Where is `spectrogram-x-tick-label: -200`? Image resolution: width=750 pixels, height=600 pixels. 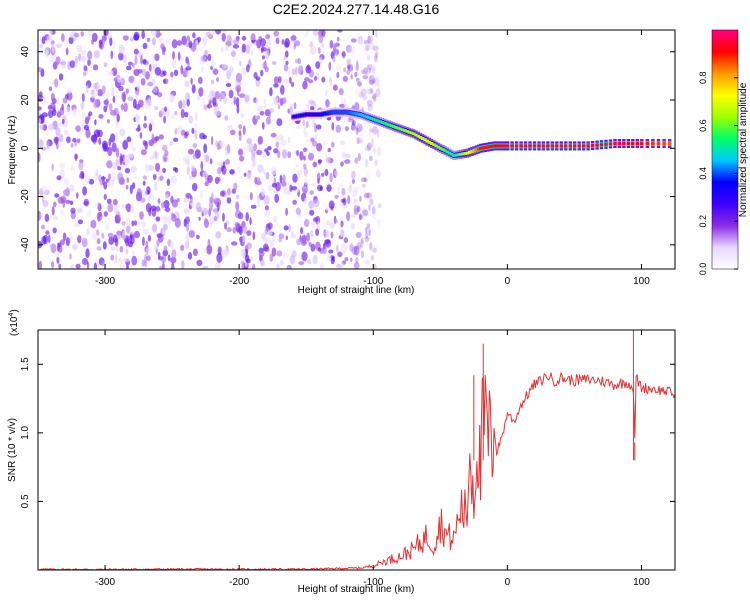
spectrogram-x-tick-label: -200 is located at coordinates (239, 281).